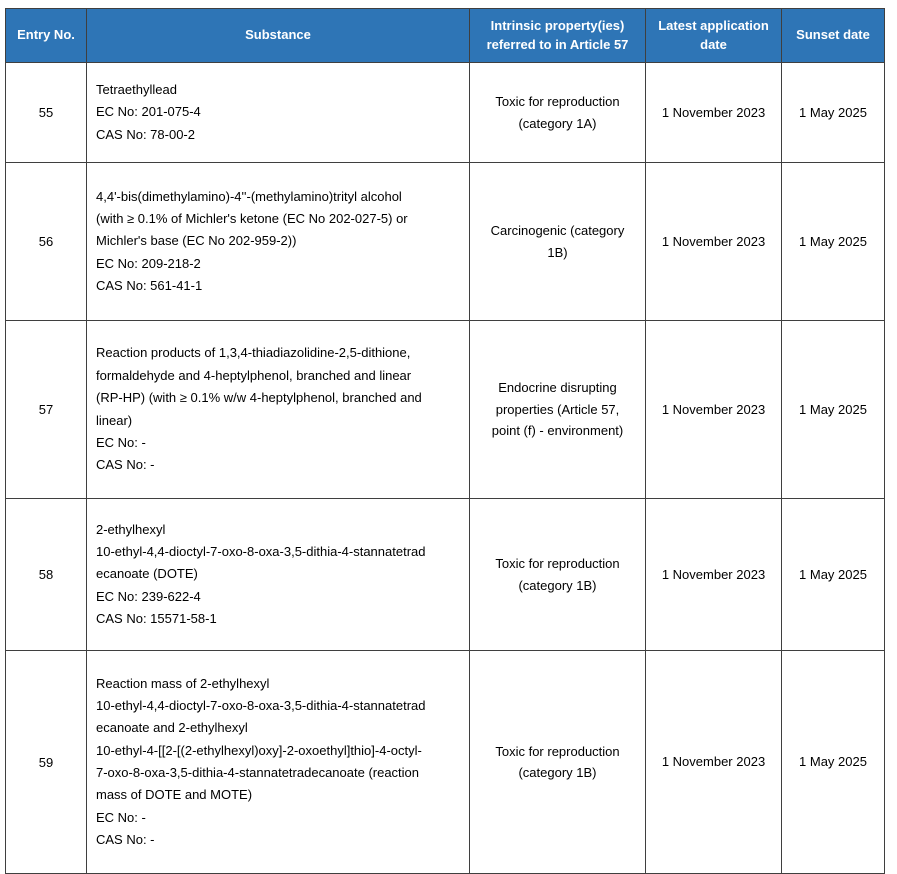 Image resolution: width=897 pixels, height=874 pixels. Describe the element at coordinates (136, 89) in the screenshot. I see `substance-line: Tetraethyllead` at that location.